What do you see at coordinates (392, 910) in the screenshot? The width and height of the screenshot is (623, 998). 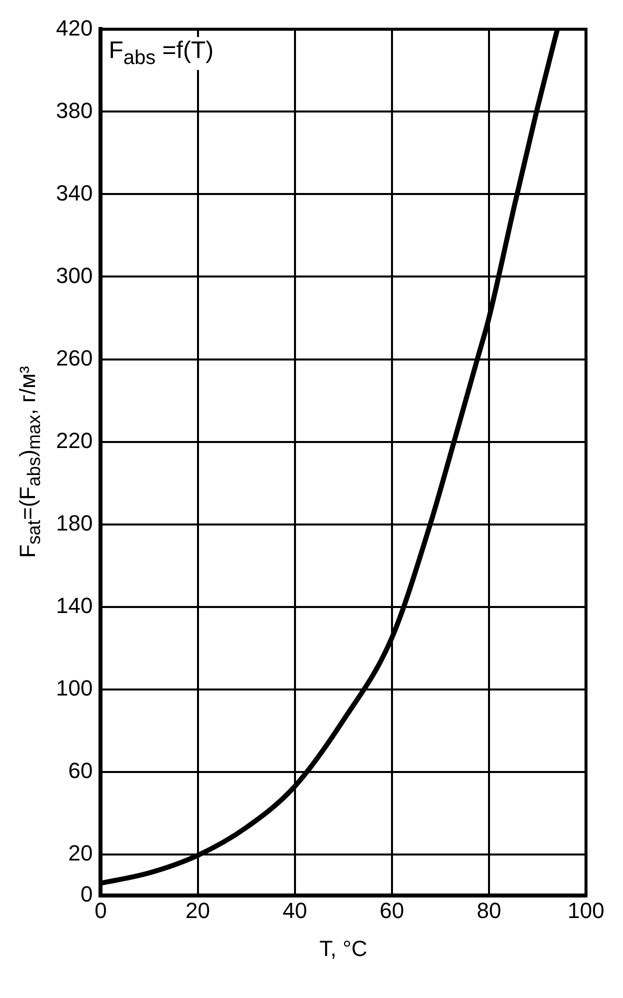 I see `x-tick-label: 60` at bounding box center [392, 910].